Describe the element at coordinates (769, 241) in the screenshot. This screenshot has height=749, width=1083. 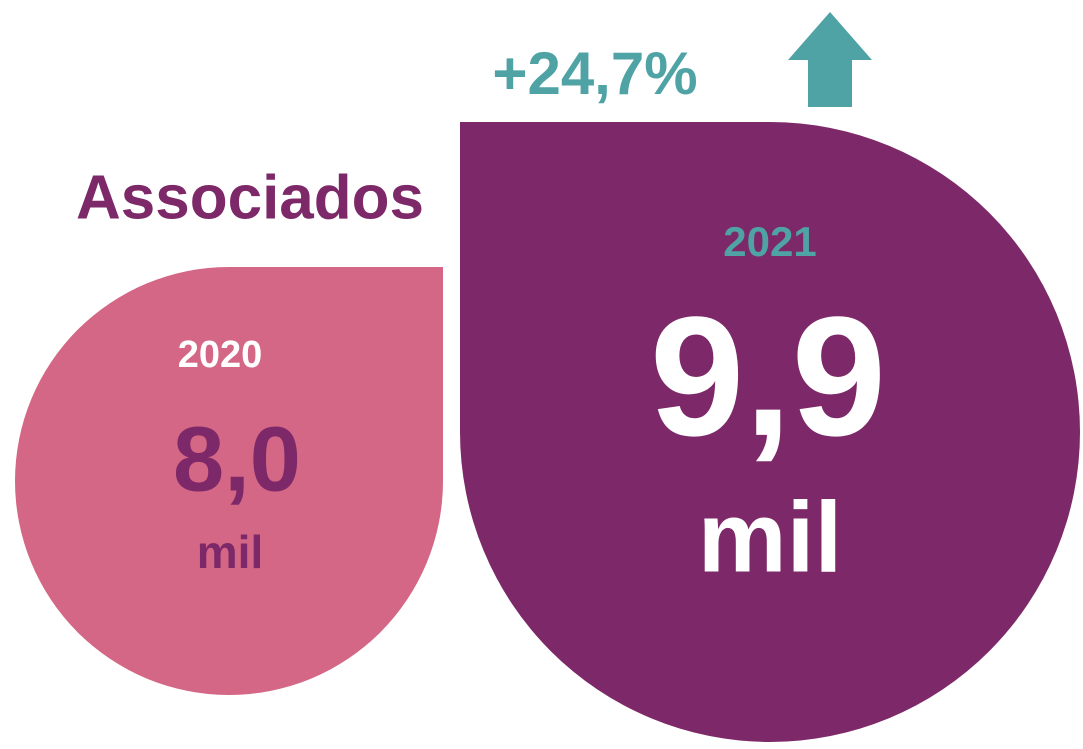
I see `year: 2021` at that location.